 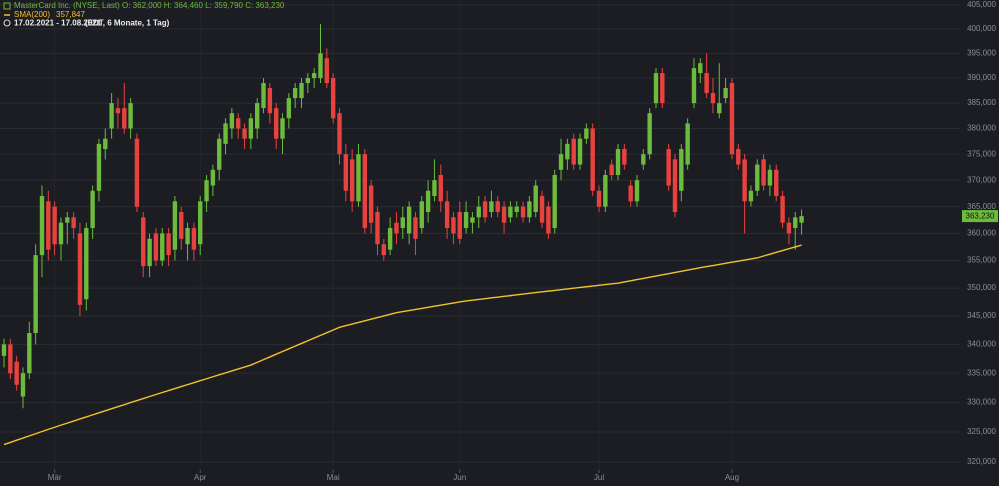 What do you see at coordinates (32, 14) in the screenshot?
I see `sma-legend-name: SMA(200)` at bounding box center [32, 14].